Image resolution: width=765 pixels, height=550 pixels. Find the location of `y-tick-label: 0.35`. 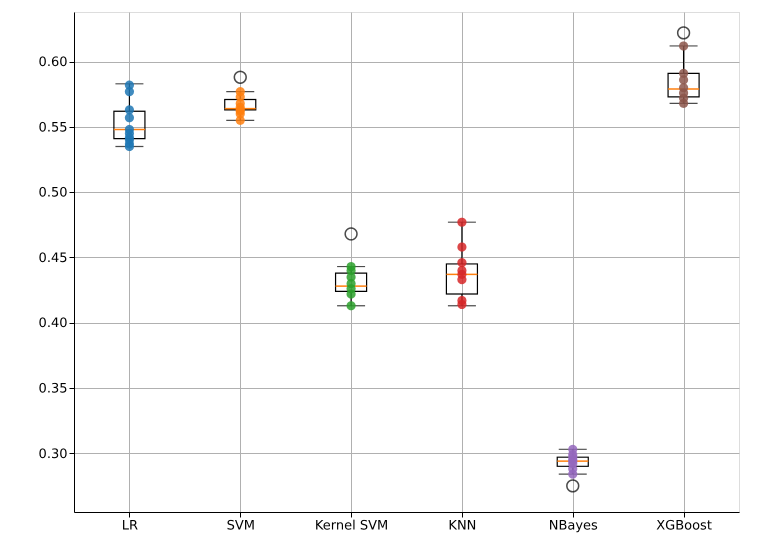

y-tick-label: 0.35 is located at coordinates (53, 388).